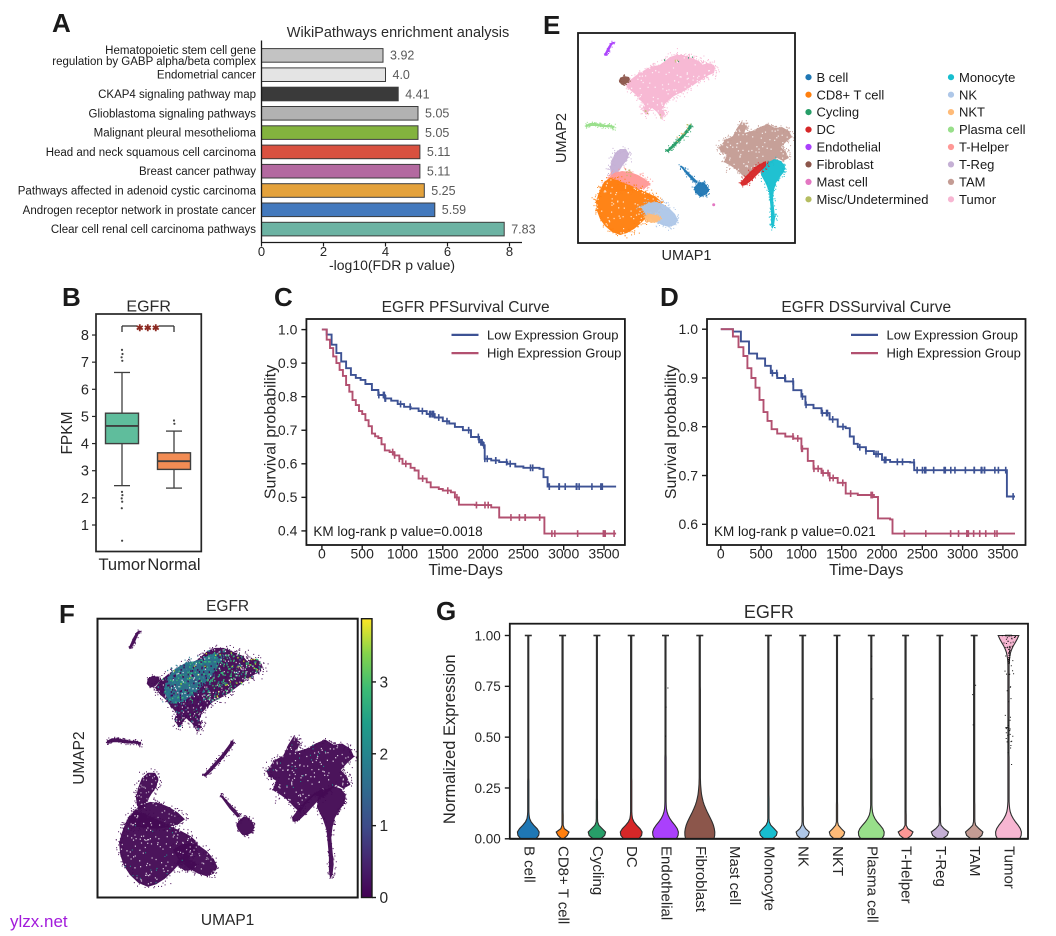  What do you see at coordinates (523, 229) in the screenshot?
I see `svg-text: 7.83` at bounding box center [523, 229].